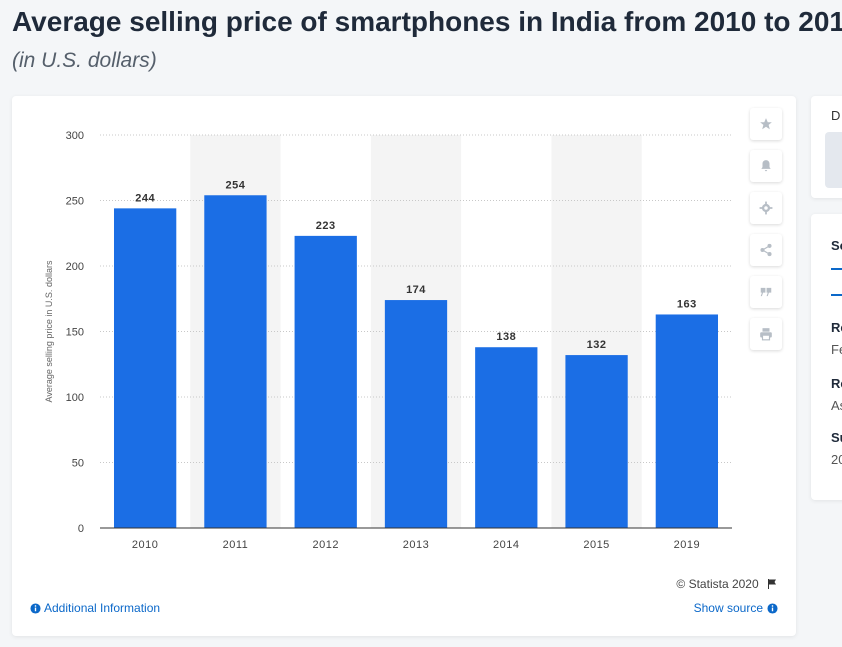 The width and height of the screenshot is (842, 647). What do you see at coordinates (772, 584) in the screenshot?
I see `flag-icon` at bounding box center [772, 584].